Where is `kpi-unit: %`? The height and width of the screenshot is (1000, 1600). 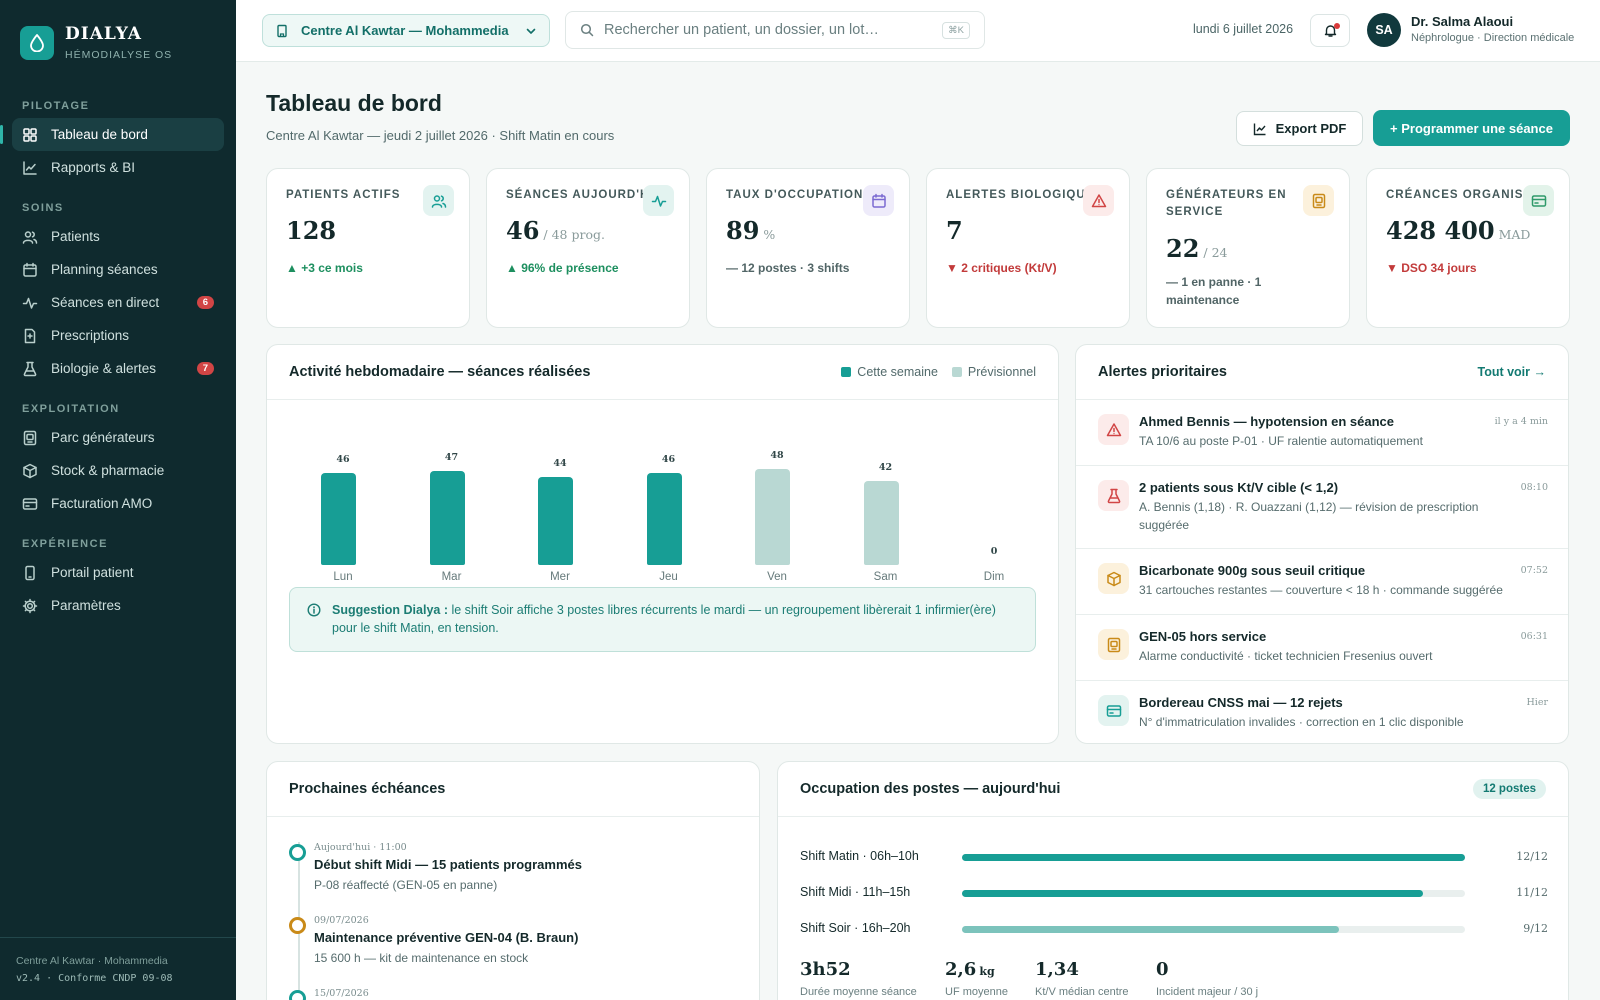
kpi-unit: % is located at coordinates (769, 234).